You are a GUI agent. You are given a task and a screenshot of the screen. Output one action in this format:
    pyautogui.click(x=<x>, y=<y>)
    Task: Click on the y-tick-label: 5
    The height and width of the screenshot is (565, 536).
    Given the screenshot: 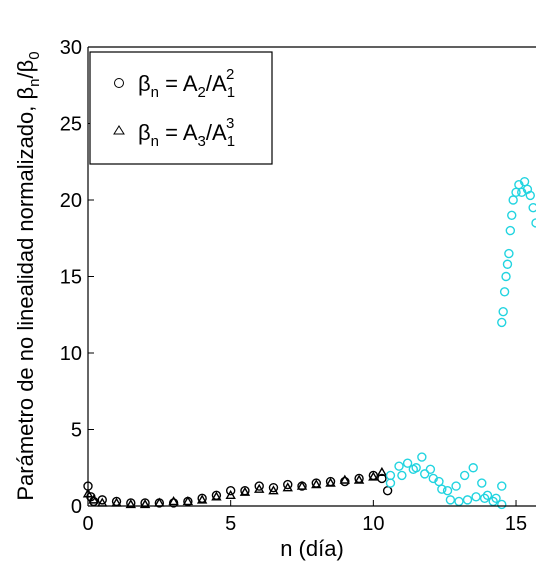 What is the action you would take?
    pyautogui.click(x=76, y=431)
    